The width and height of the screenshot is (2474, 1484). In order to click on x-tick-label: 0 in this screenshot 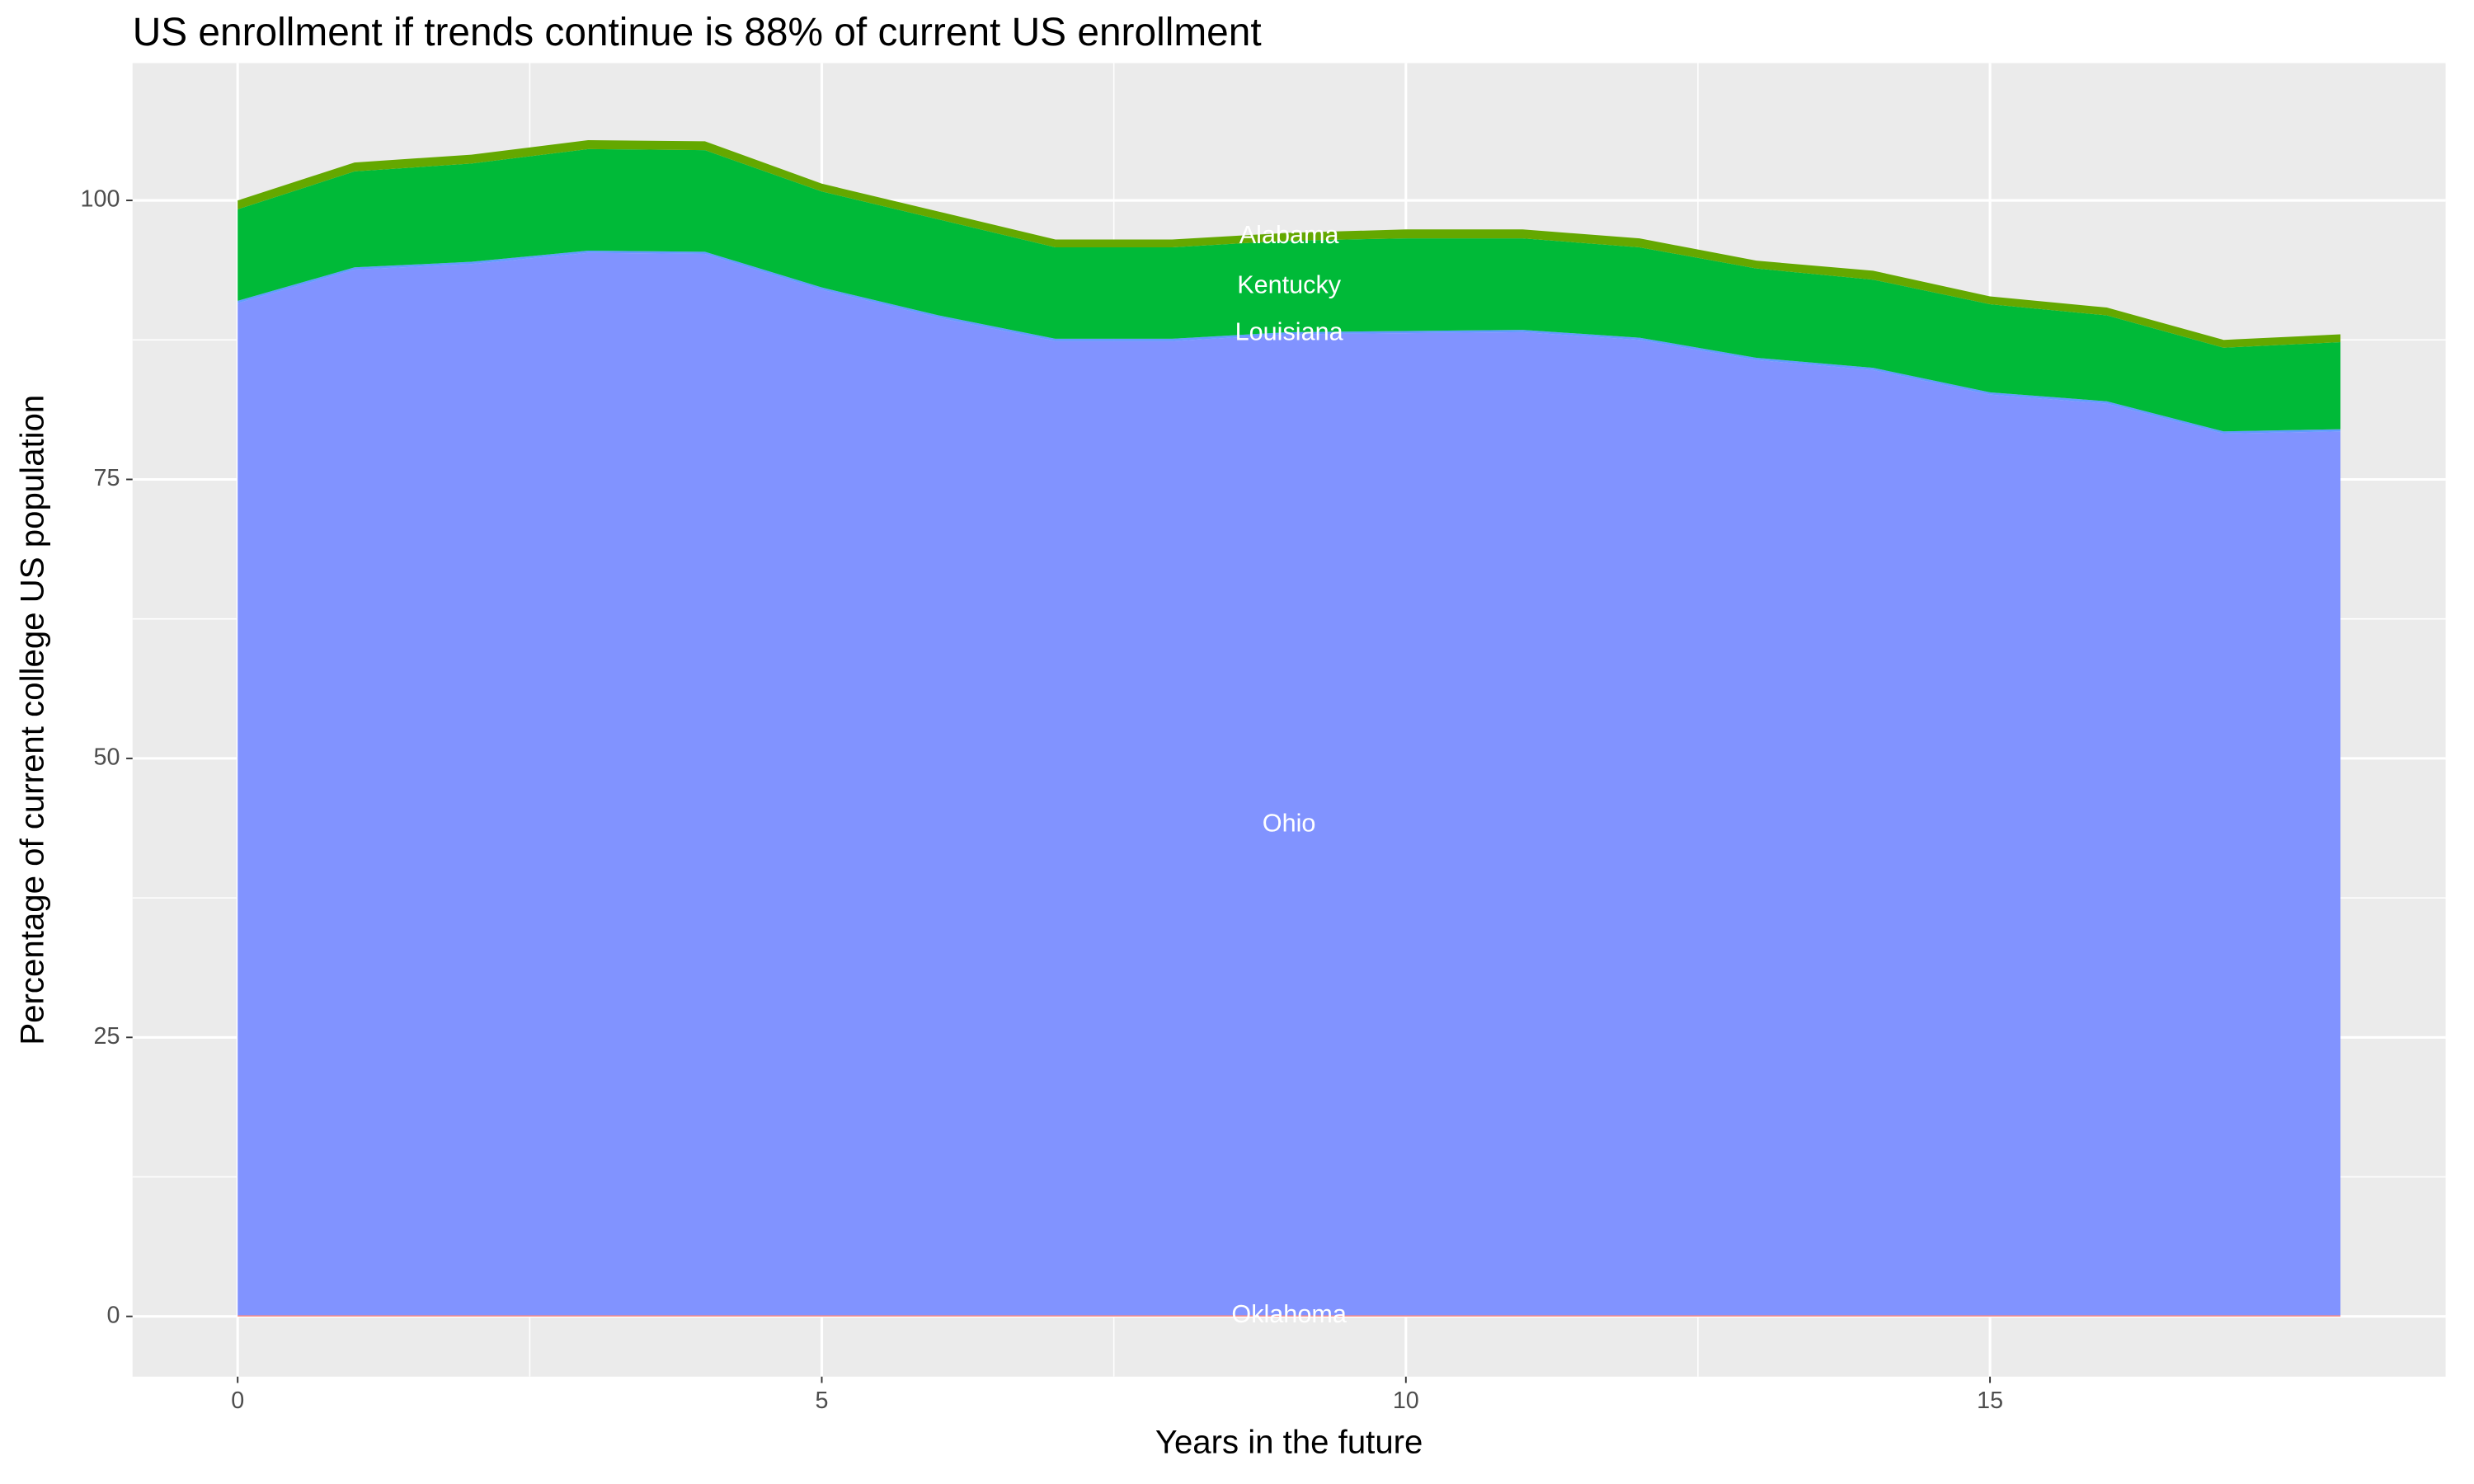, I will do `click(237, 1401)`.